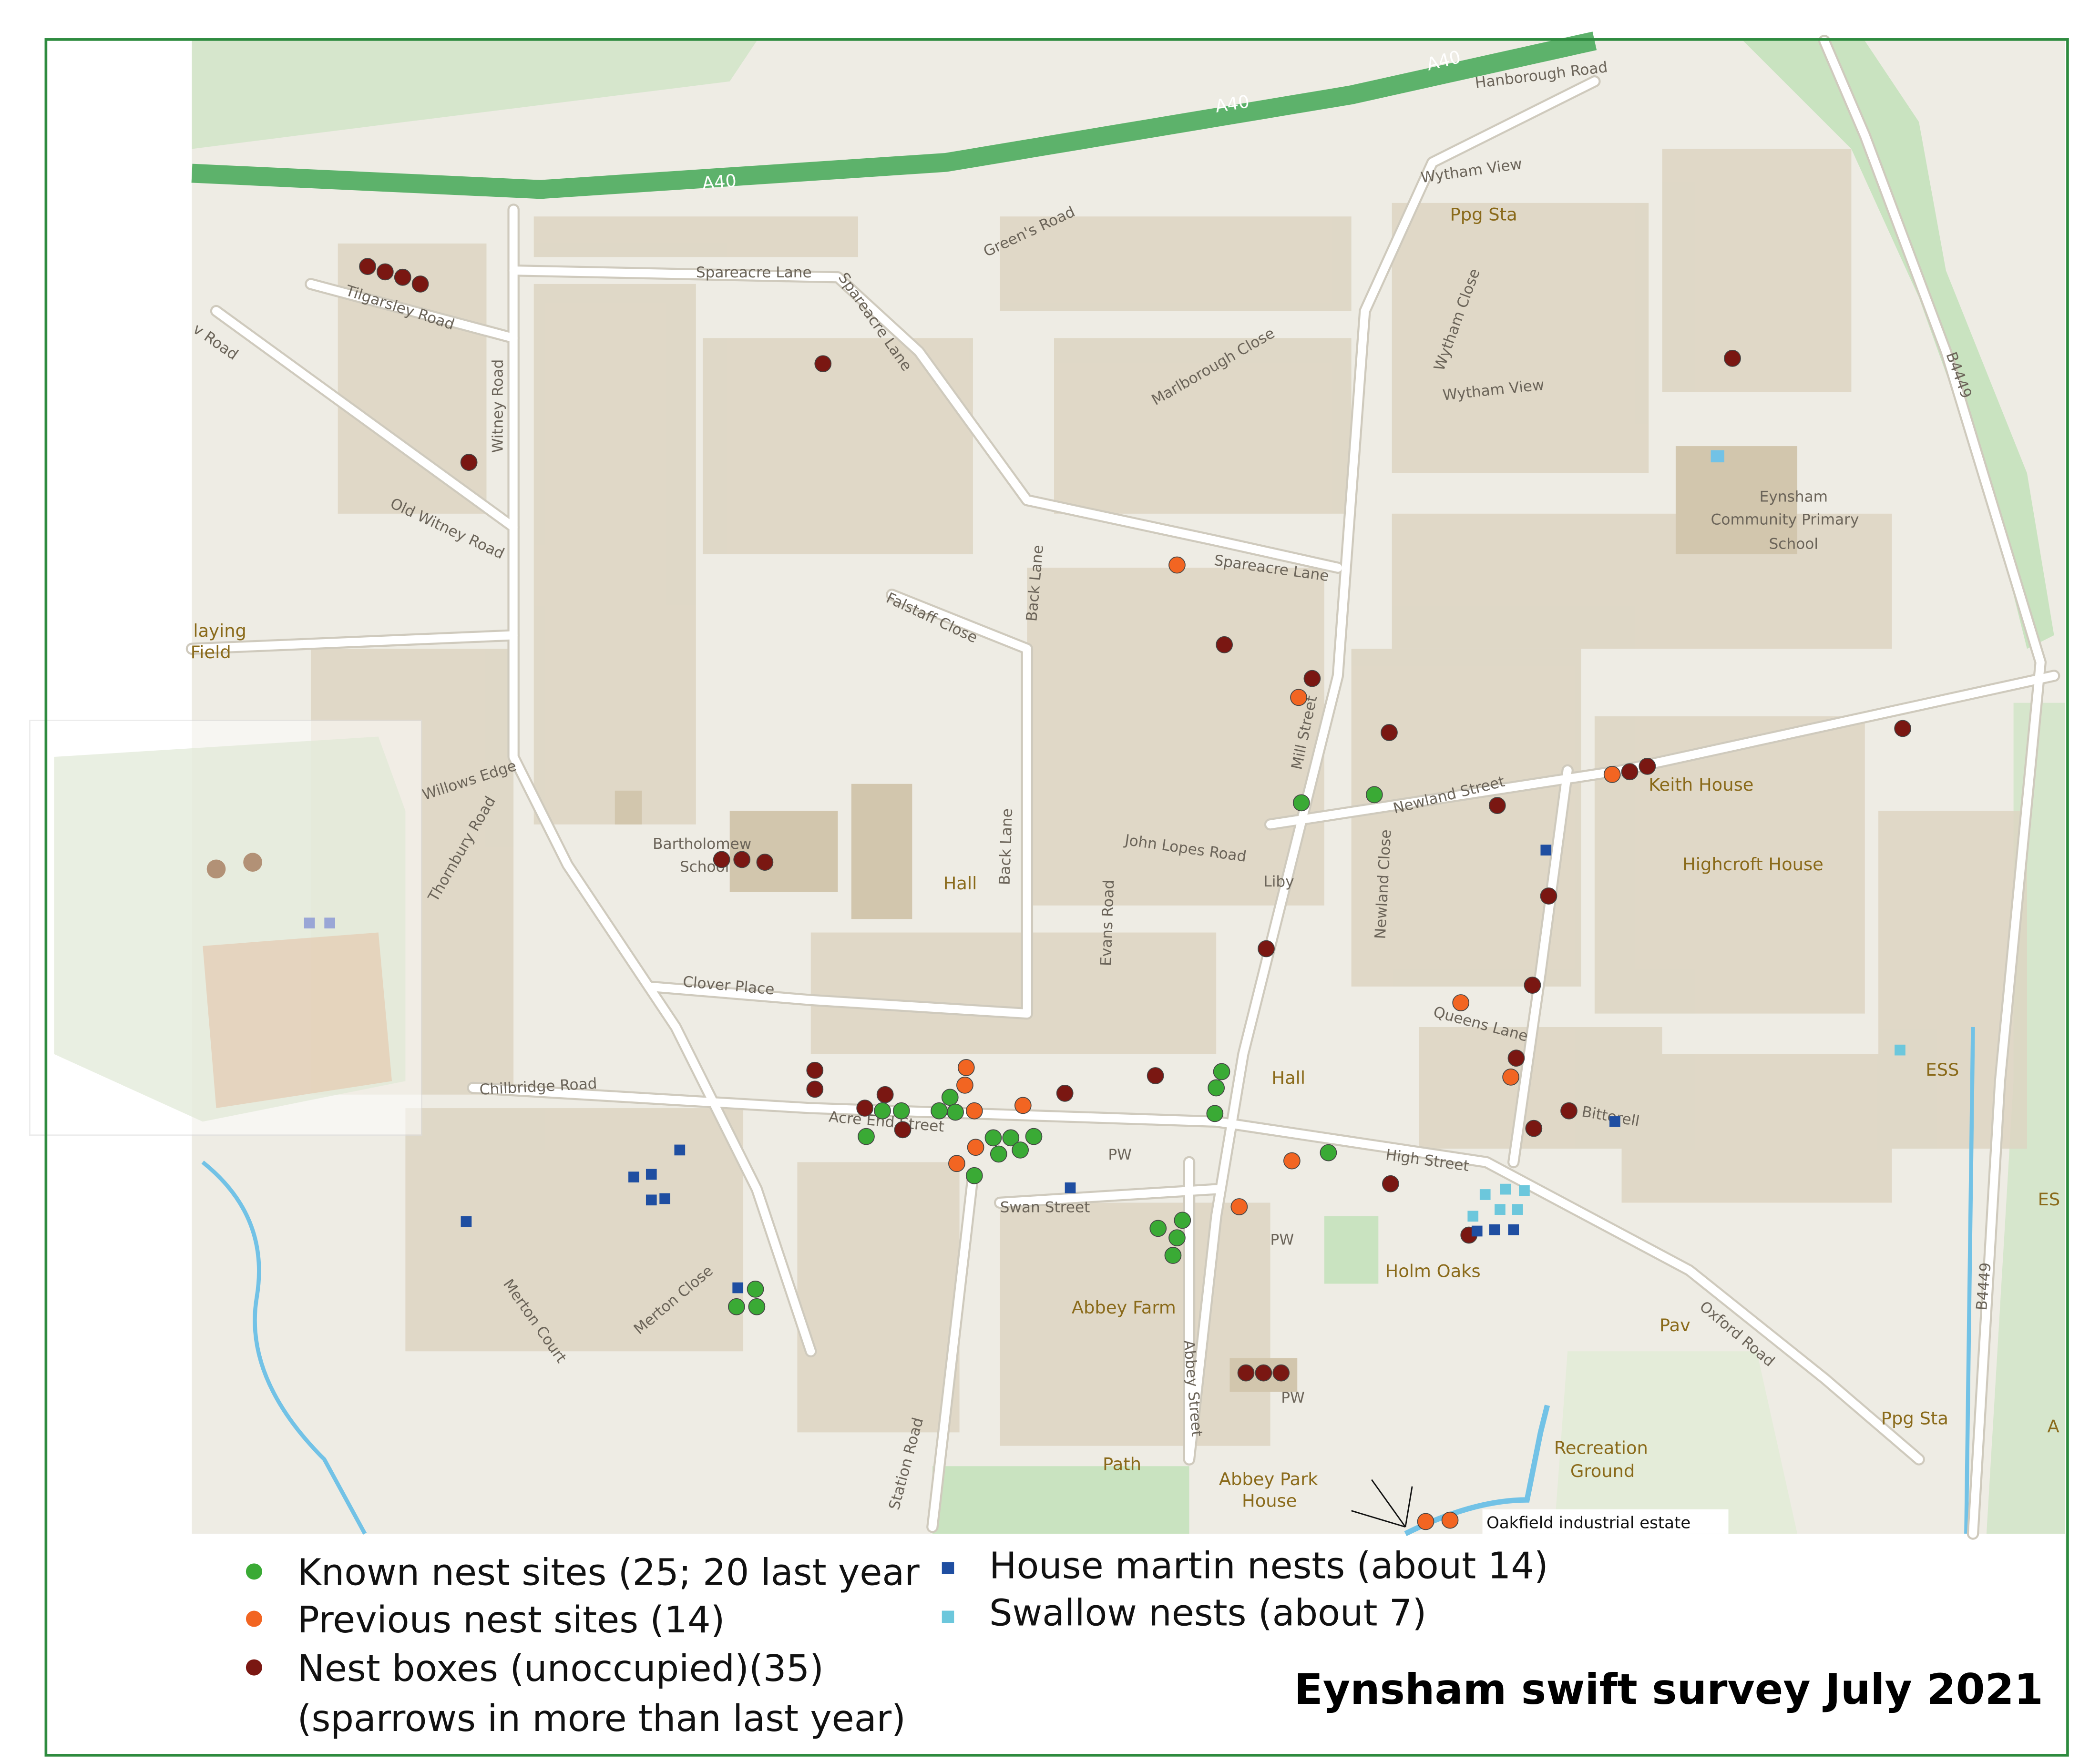 This screenshot has width=2100, height=1762. Describe the element at coordinates (254, 1571) in the screenshot. I see `legend-swatch-known` at that location.